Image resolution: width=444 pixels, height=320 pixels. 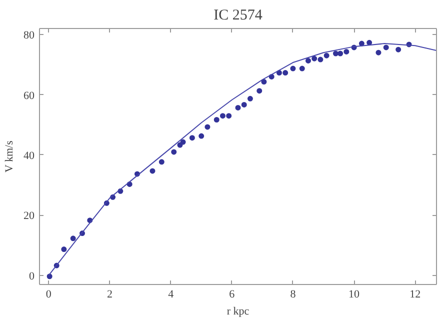 What do you see at coordinates (415, 294) in the screenshot?
I see `x-tick-label: 12` at bounding box center [415, 294].